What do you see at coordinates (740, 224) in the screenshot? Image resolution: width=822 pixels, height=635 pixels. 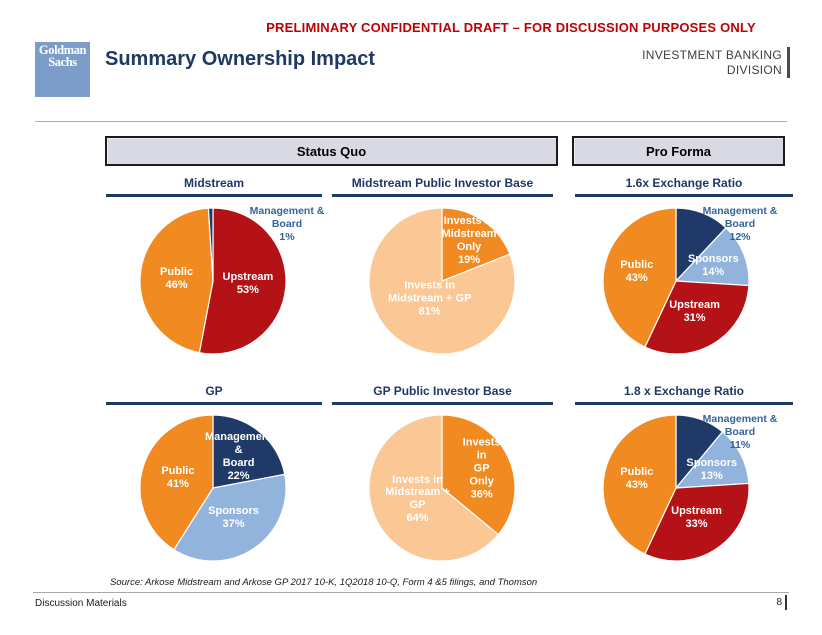 I see `management-board-label: Management & Board 12%` at bounding box center [740, 224].